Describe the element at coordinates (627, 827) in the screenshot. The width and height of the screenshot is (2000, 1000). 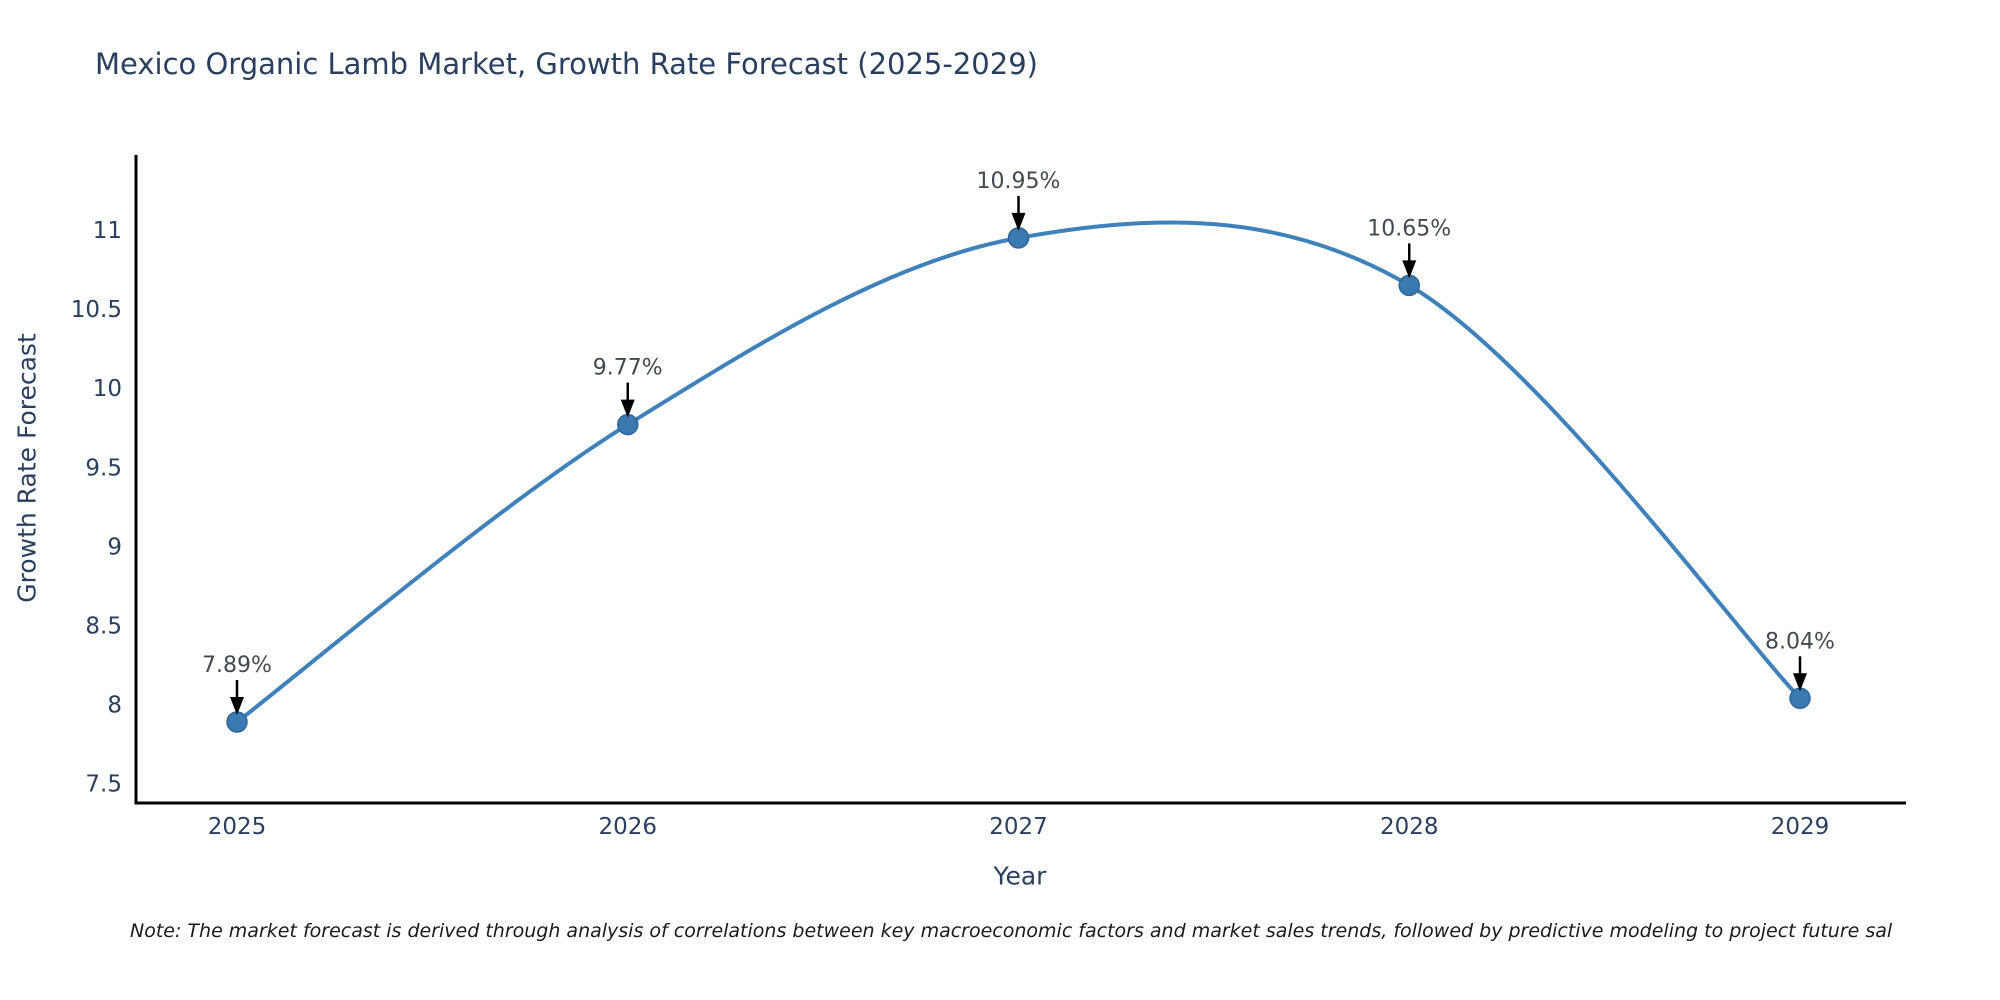
I see `x-tick-label: 2026` at that location.